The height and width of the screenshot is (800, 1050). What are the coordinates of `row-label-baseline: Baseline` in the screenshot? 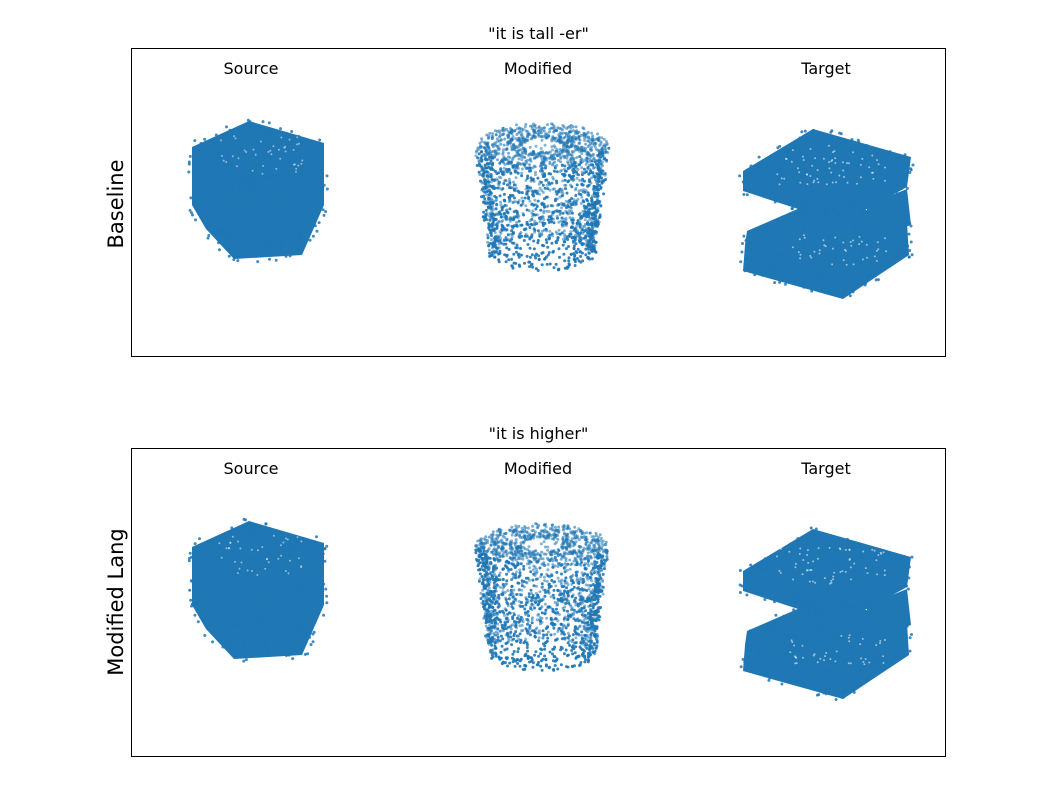 It's located at (116, 204).